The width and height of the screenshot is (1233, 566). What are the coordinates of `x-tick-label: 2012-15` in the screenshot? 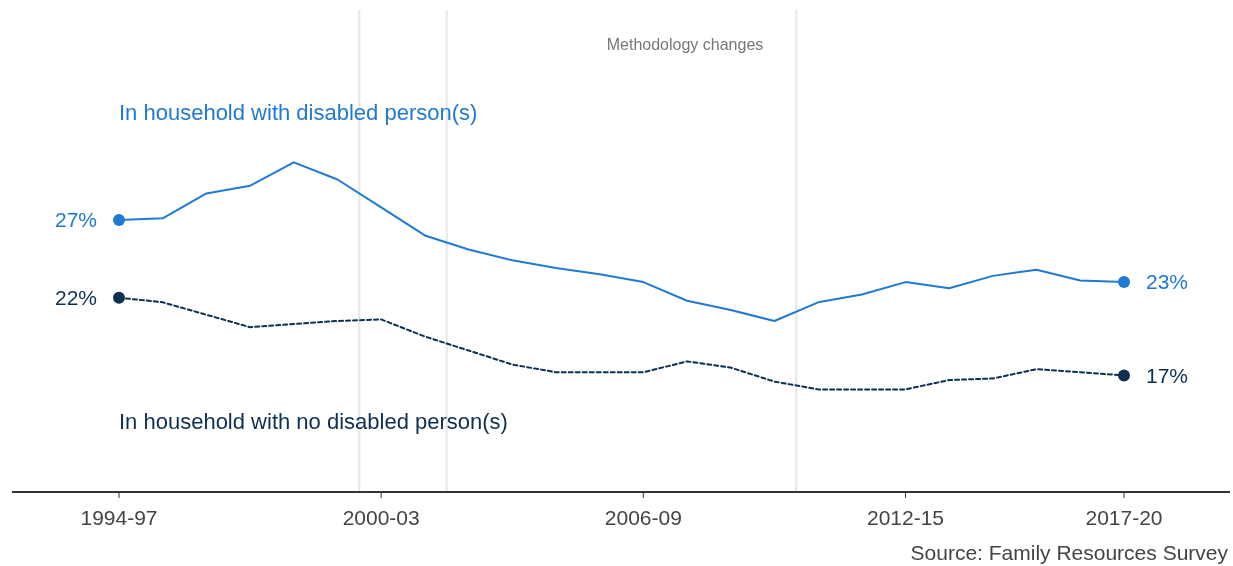 It's located at (905, 517).